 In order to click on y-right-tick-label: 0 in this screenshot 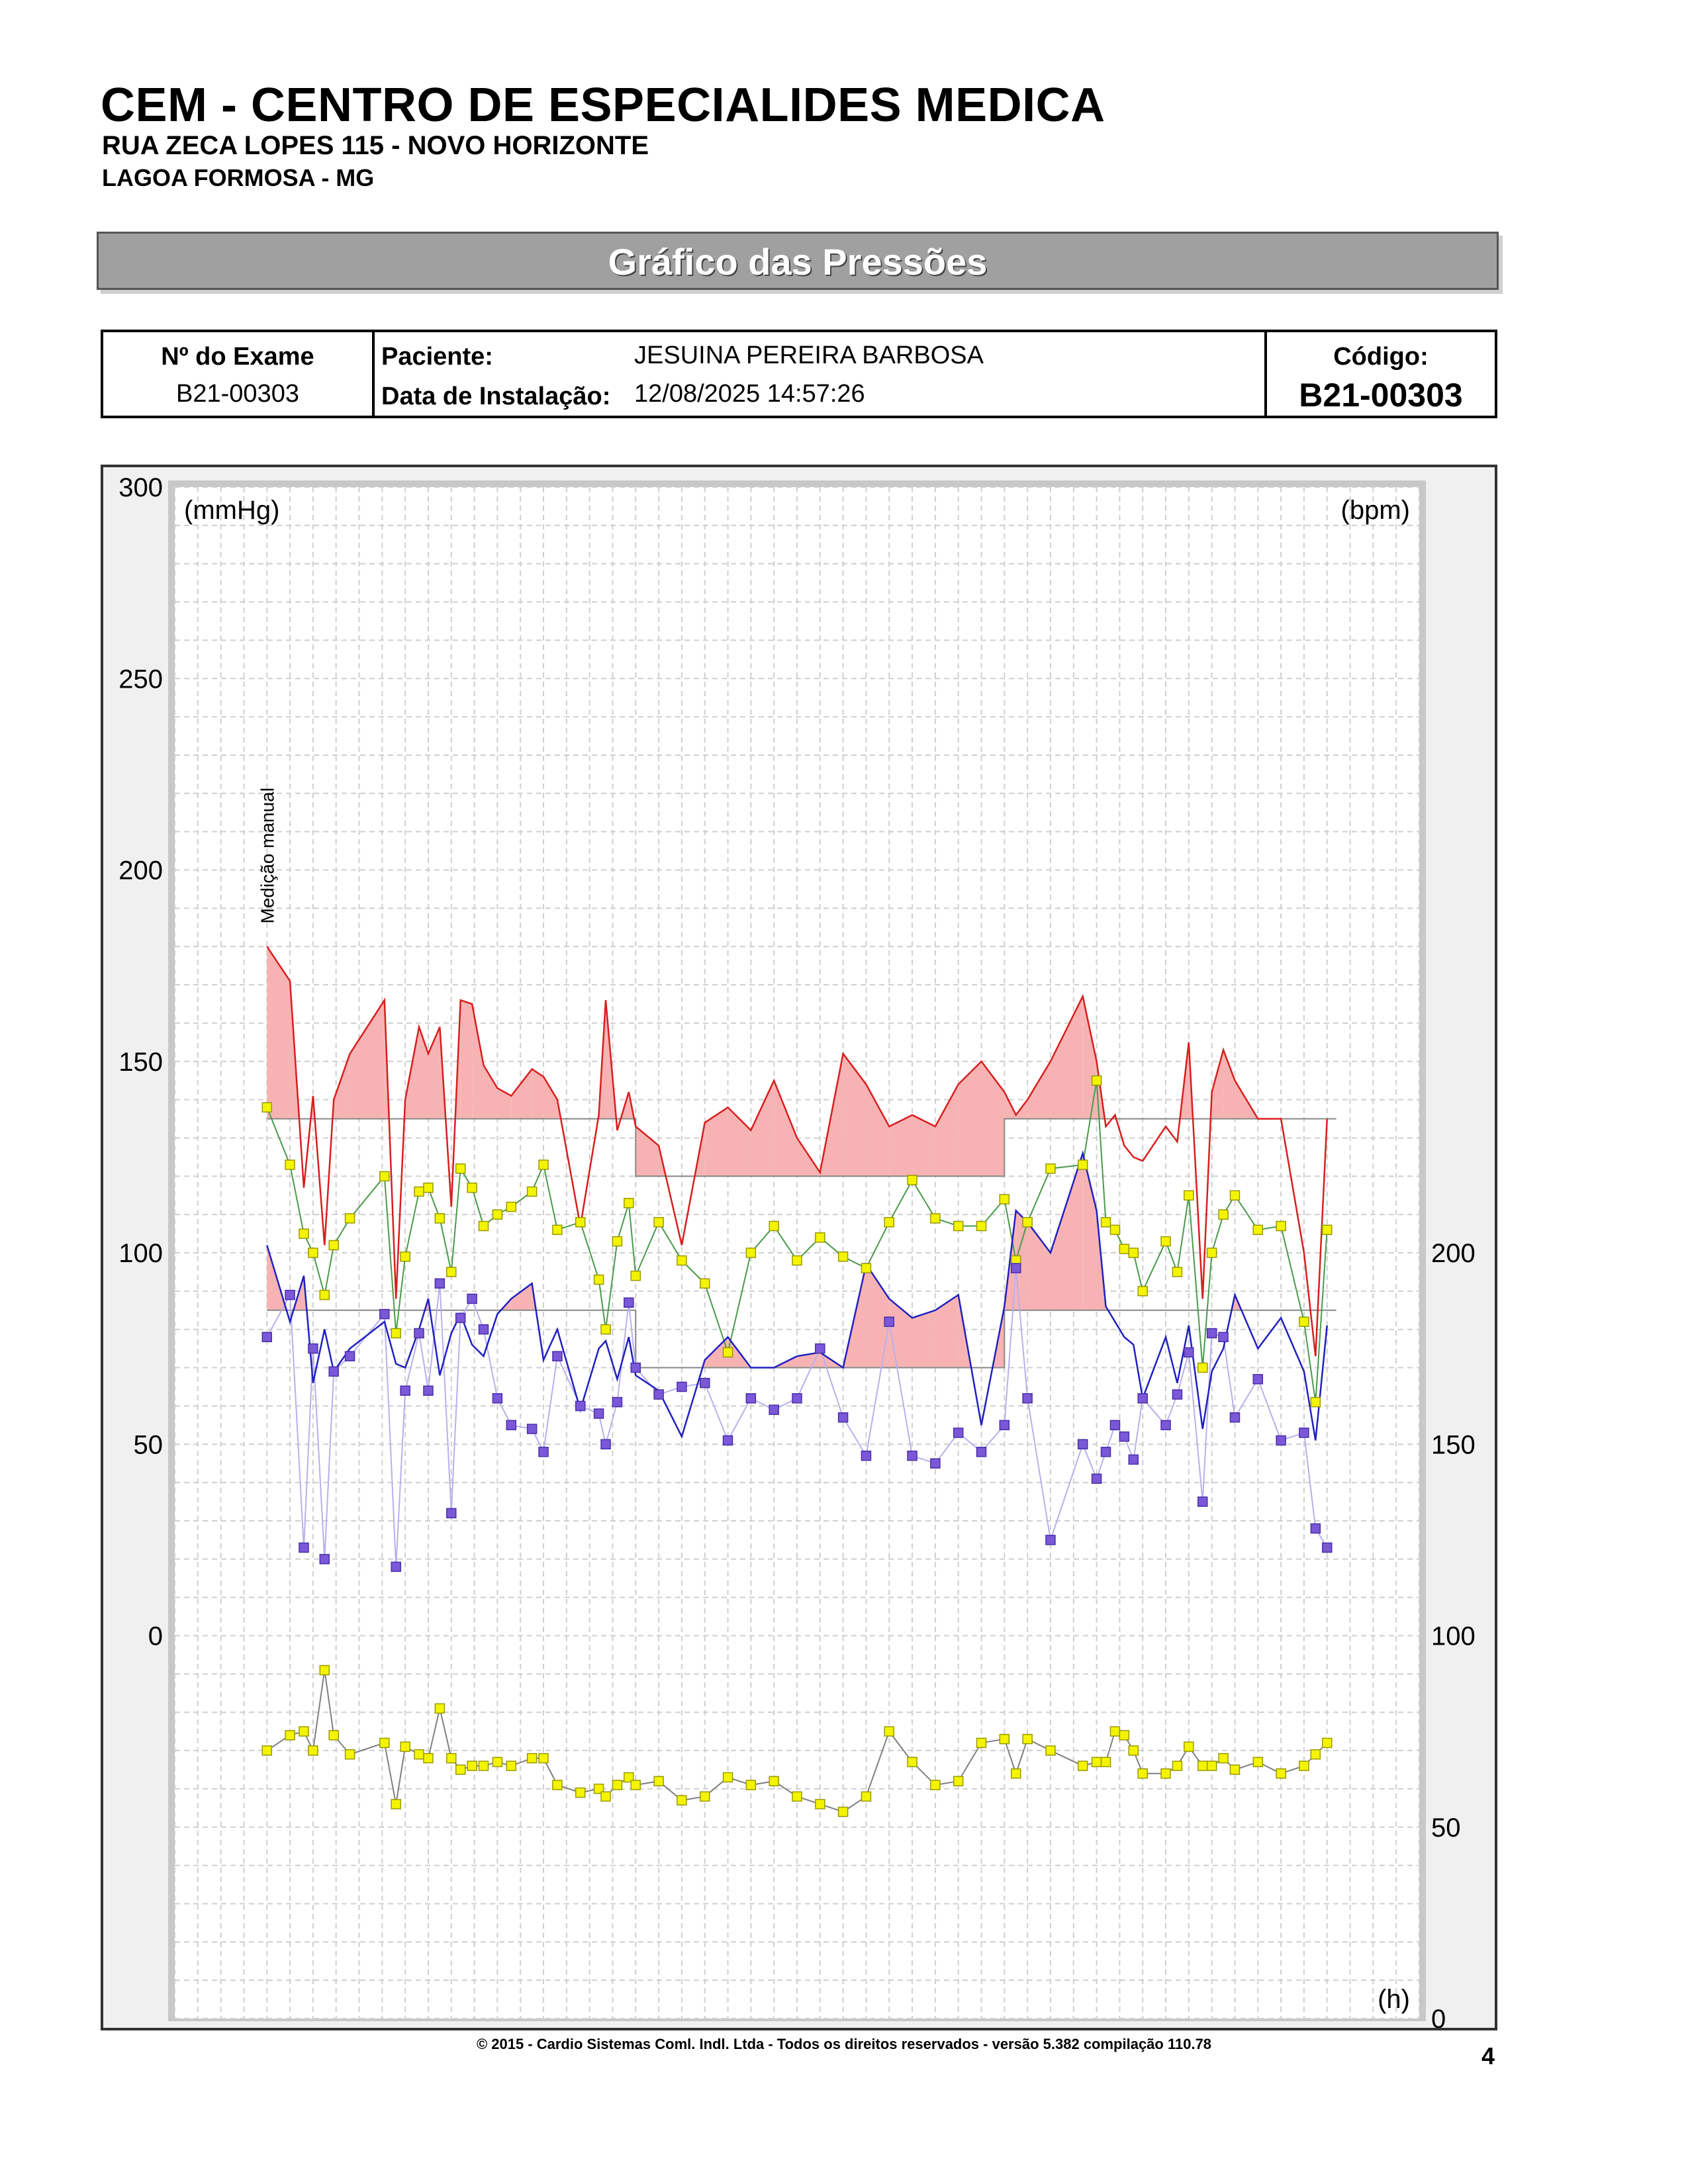, I will do `click(1438, 2016)`.